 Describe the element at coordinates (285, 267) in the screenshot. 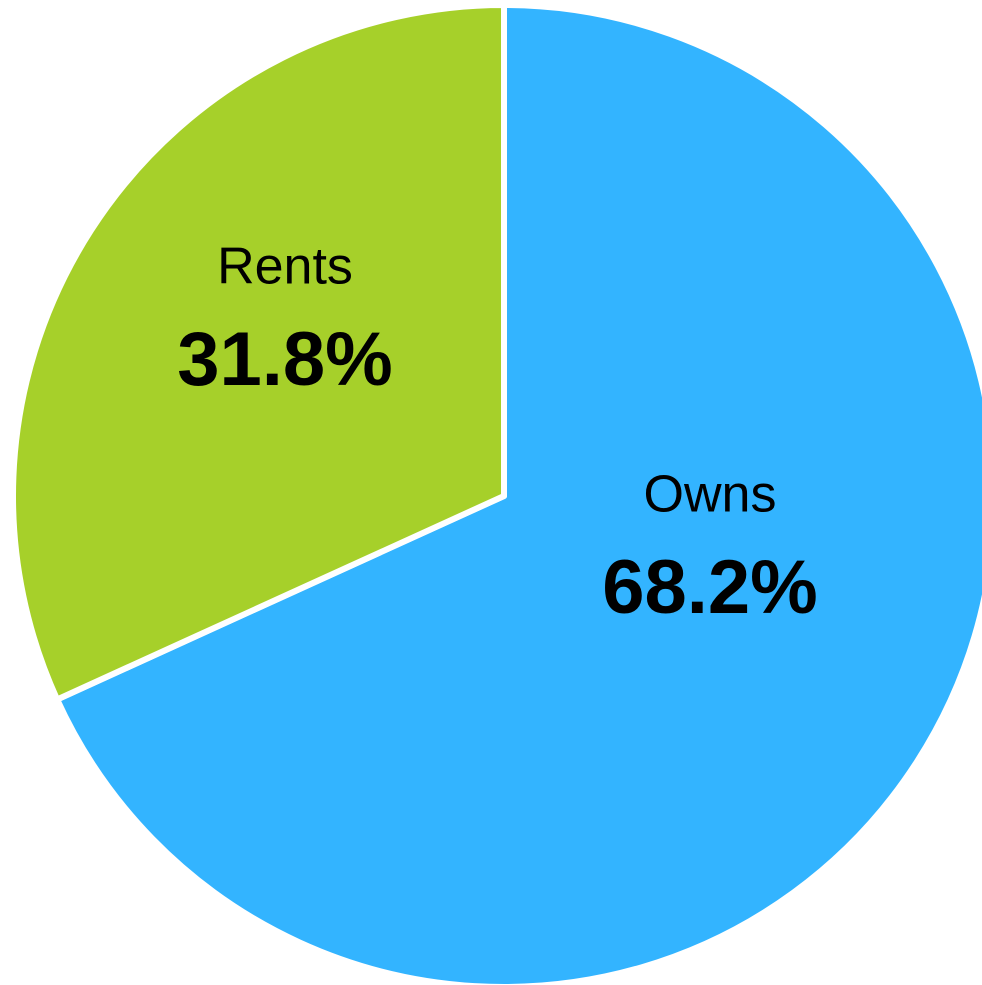

I see `slice-category-label: Rents` at that location.